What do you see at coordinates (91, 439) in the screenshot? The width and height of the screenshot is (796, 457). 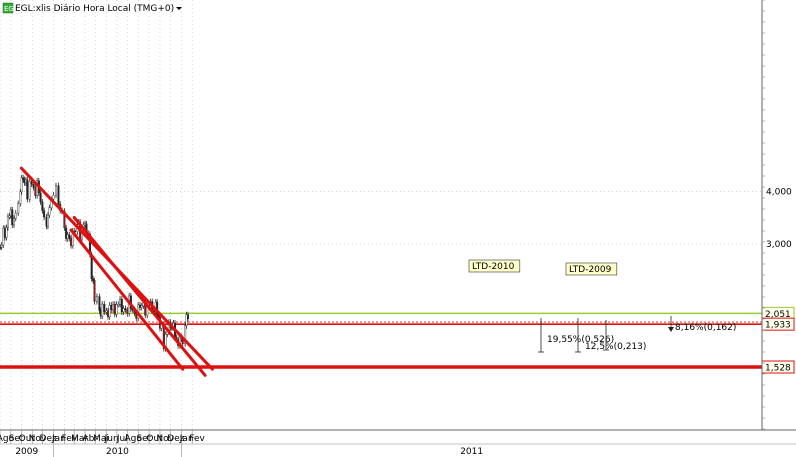 I see `x-tick-label: Abr` at bounding box center [91, 439].